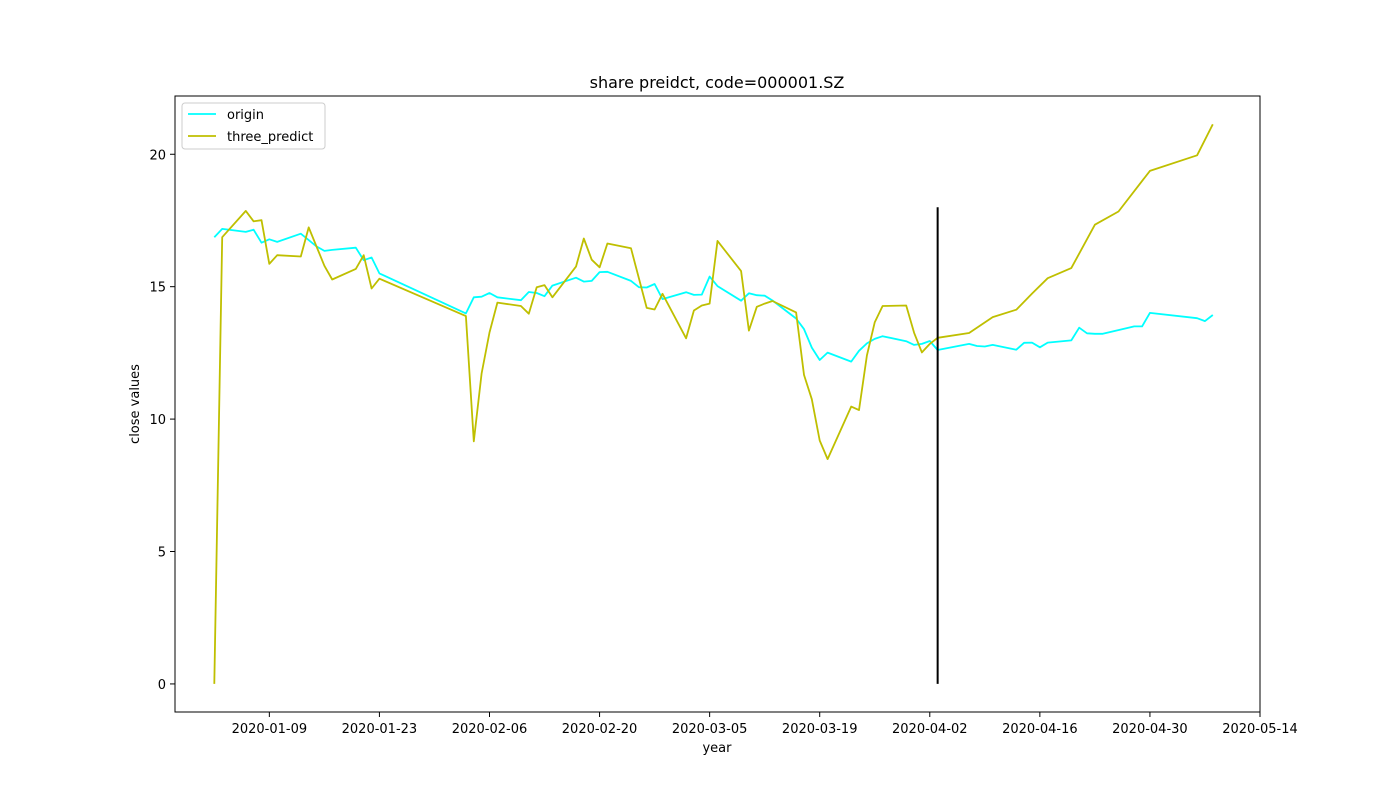  What do you see at coordinates (157, 288) in the screenshot?
I see `y-tick-label: 15` at bounding box center [157, 288].